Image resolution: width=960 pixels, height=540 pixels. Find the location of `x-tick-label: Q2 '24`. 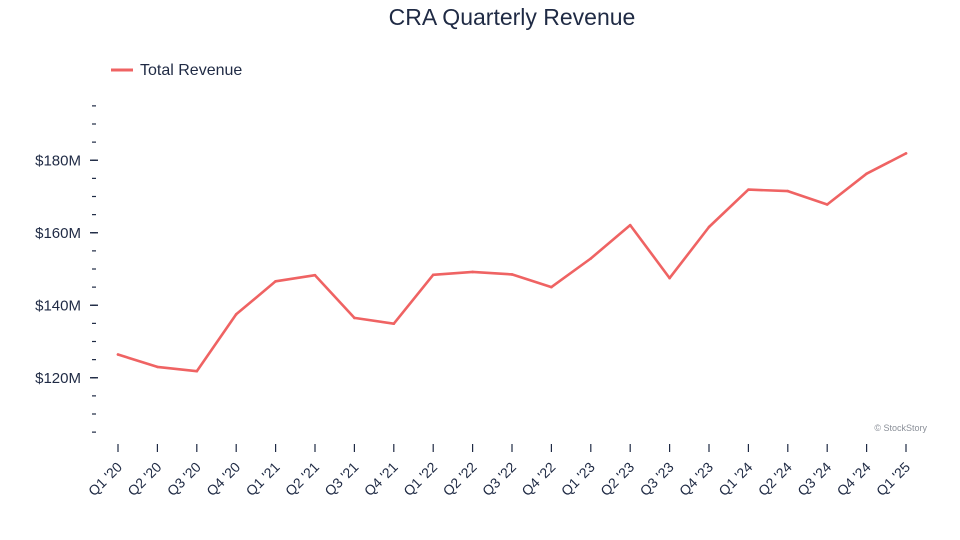

x-tick-label: Q2 '24 is located at coordinates (775, 479).